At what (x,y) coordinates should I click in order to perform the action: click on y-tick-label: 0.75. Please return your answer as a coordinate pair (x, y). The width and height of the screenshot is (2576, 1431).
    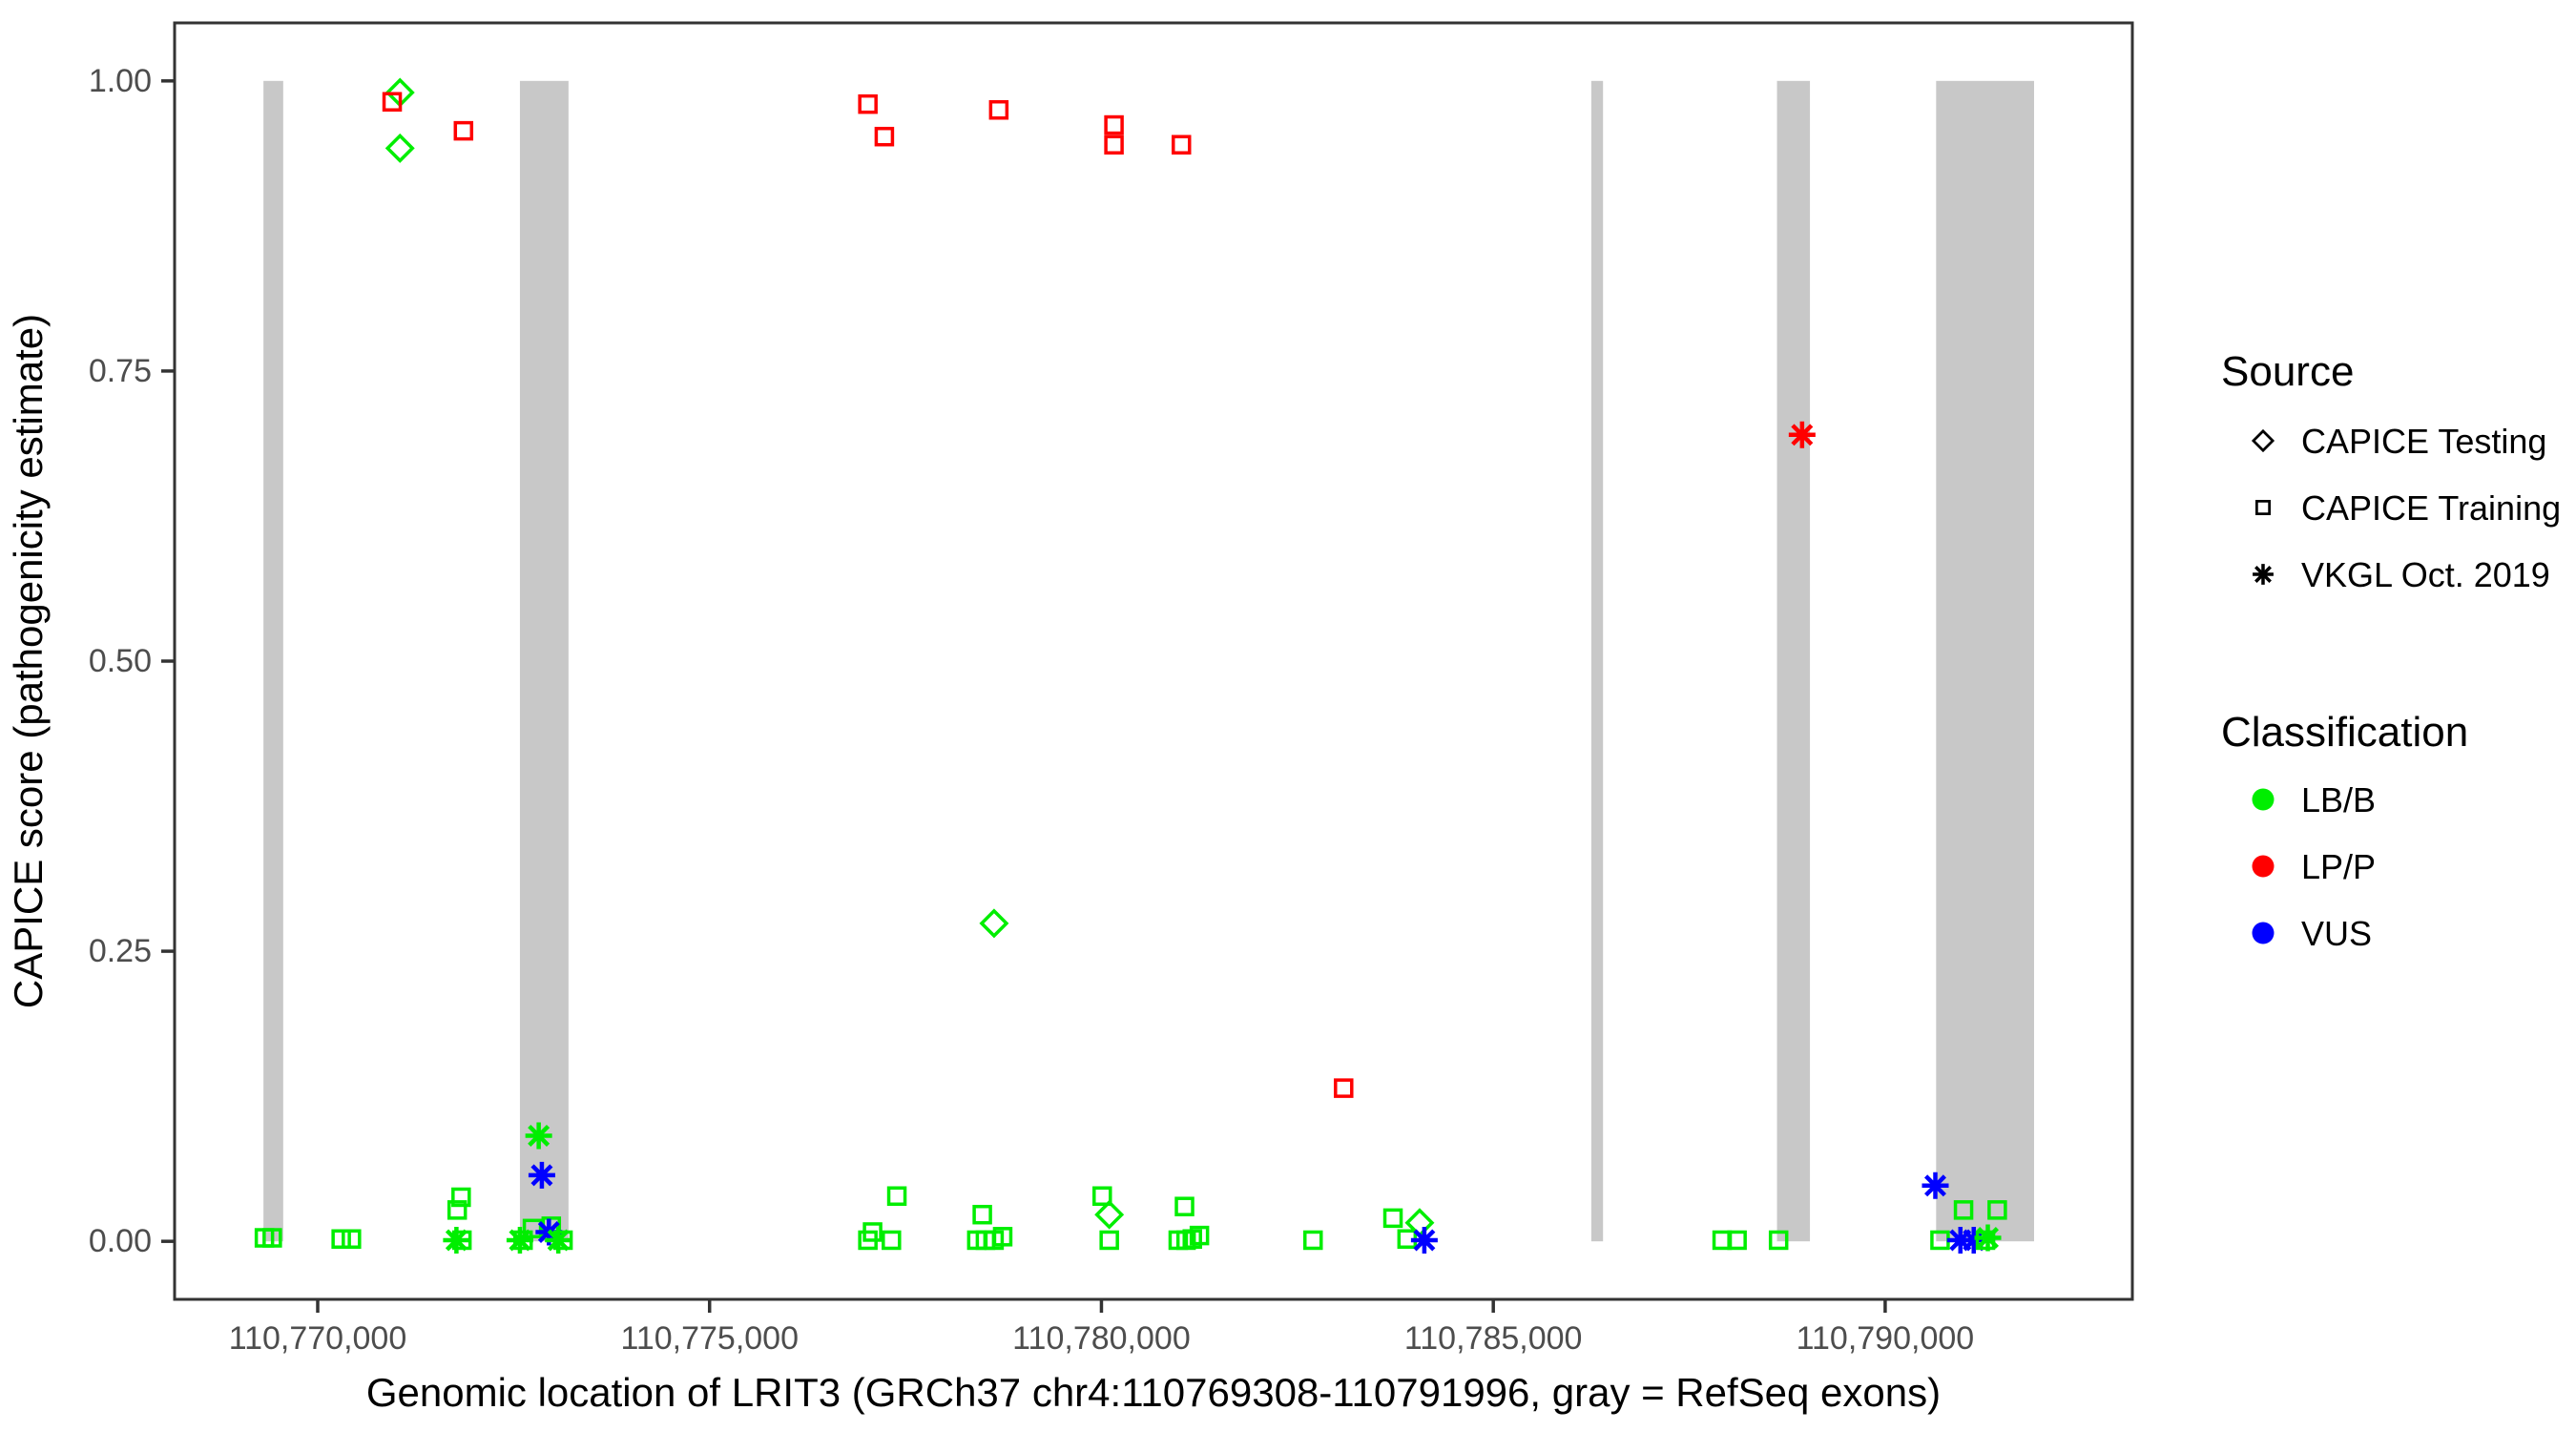
    Looking at the image, I should click on (120, 371).